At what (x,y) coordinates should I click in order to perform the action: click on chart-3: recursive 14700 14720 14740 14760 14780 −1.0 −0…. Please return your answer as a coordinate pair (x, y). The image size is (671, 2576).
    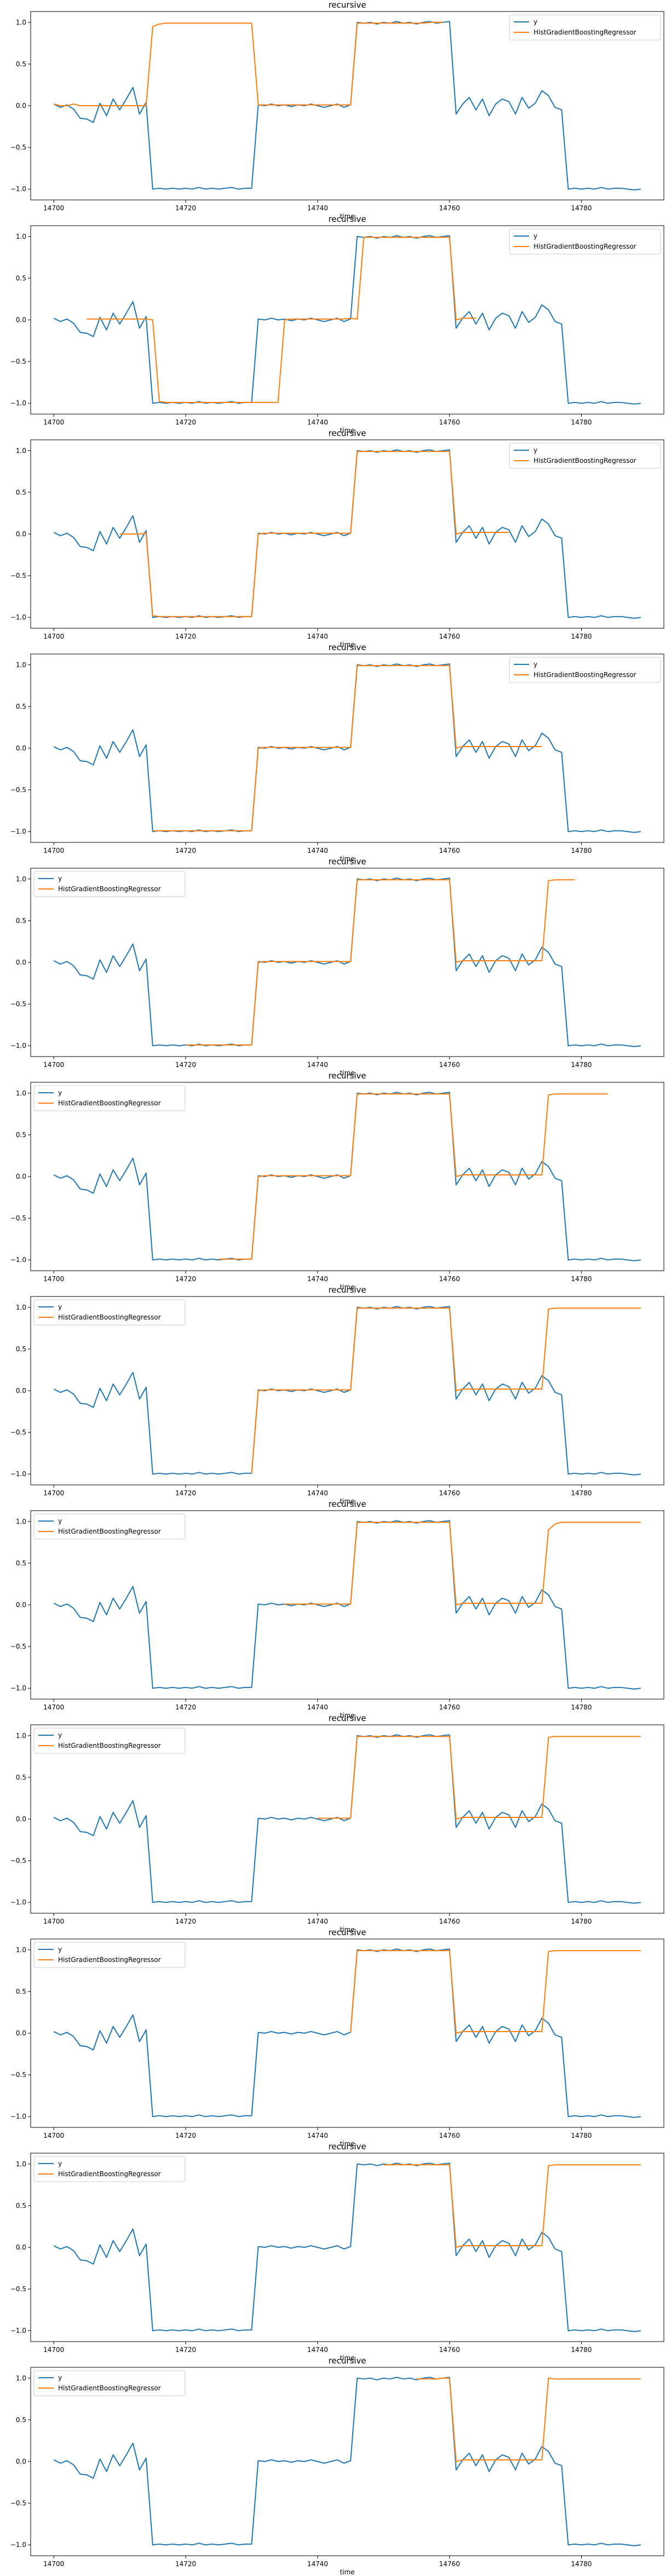
    Looking at the image, I should click on (337, 538).